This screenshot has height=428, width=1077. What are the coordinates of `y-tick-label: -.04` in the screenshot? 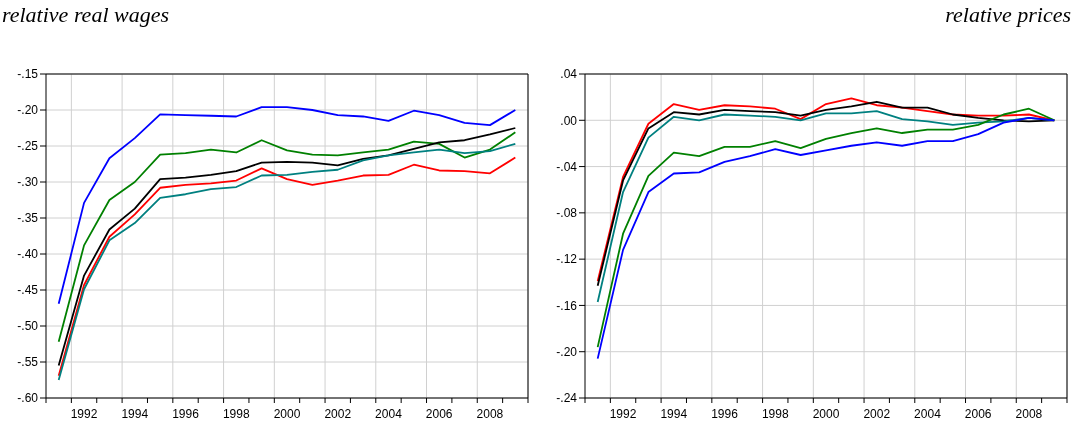 It's located at (567, 166).